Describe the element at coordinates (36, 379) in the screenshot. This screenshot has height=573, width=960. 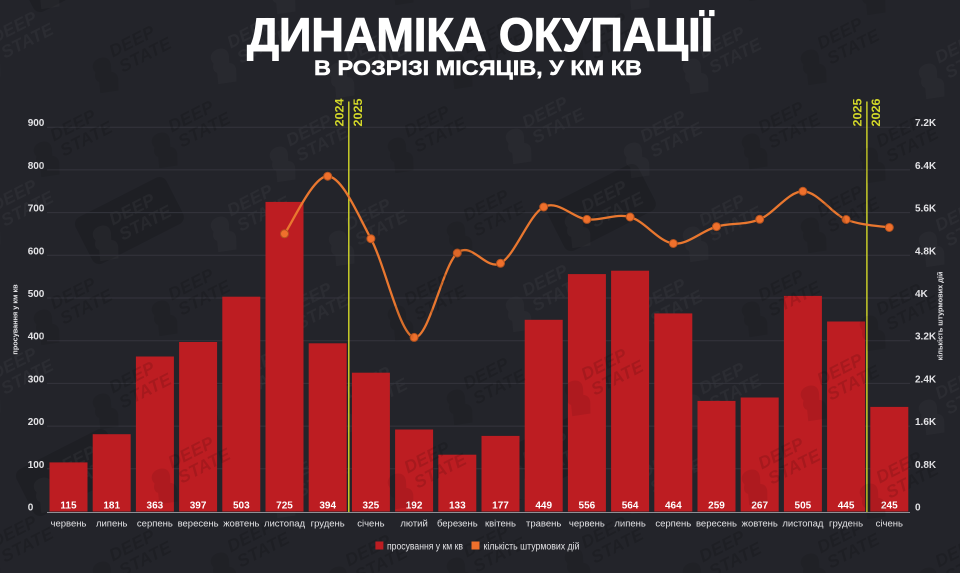
I see `svg-text: 300` at that location.